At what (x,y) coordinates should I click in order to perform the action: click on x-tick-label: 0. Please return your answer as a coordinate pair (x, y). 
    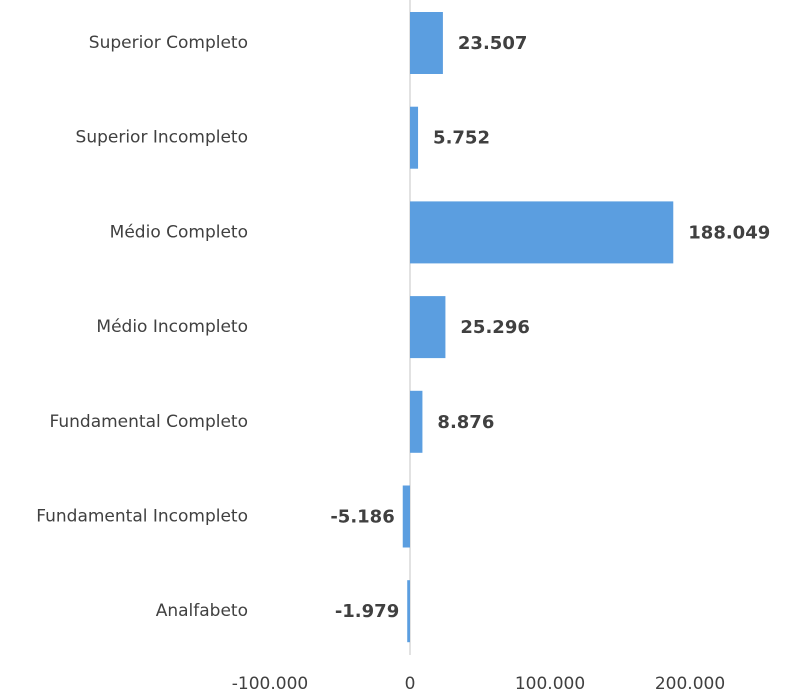
    Looking at the image, I should click on (410, 684).